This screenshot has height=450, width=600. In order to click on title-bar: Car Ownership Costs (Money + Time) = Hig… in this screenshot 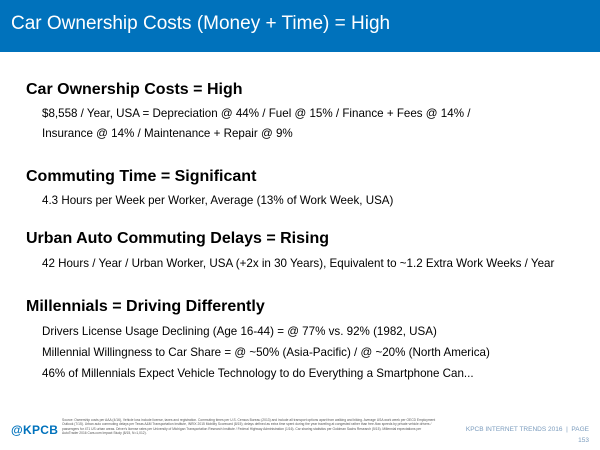, I will do `click(300, 26)`.